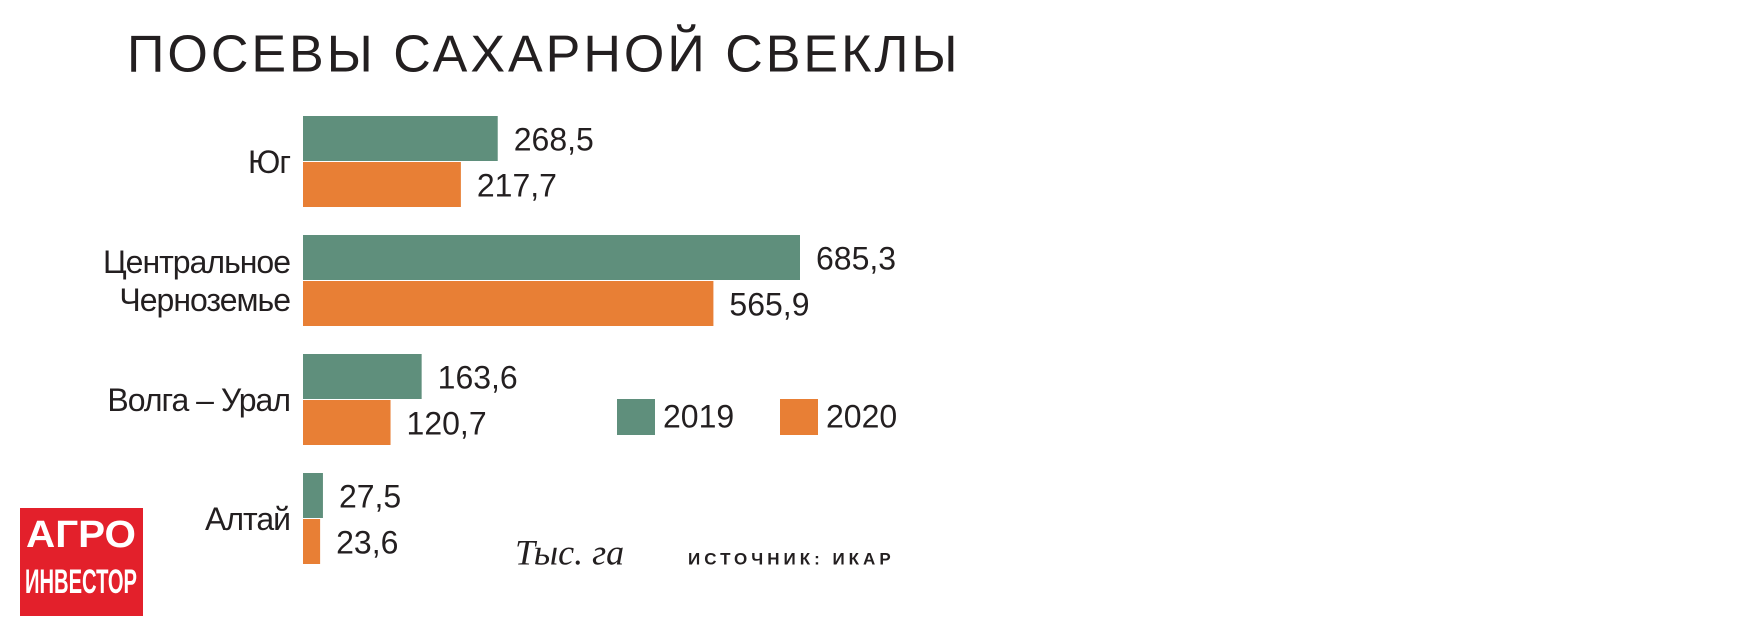 The height and width of the screenshot is (633, 1763). Describe the element at coordinates (861, 416) in the screenshot. I see `legend-label: 2020` at that location.